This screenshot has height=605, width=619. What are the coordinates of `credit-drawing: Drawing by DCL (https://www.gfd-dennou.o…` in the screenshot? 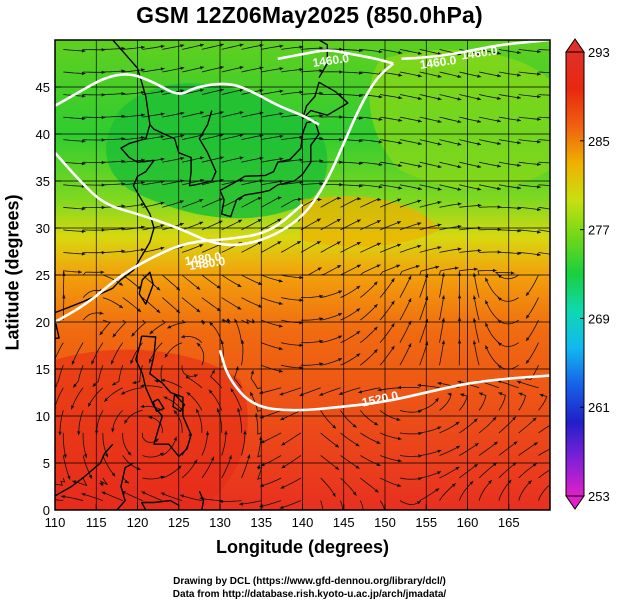 It's located at (309, 581).